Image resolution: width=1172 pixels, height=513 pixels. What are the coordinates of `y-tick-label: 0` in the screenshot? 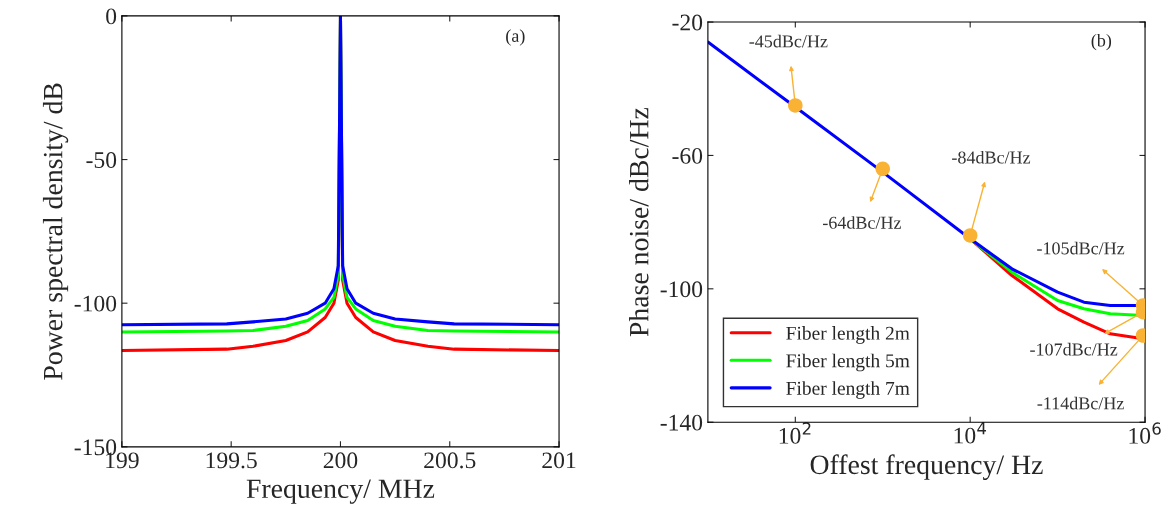 It's located at (111, 16).